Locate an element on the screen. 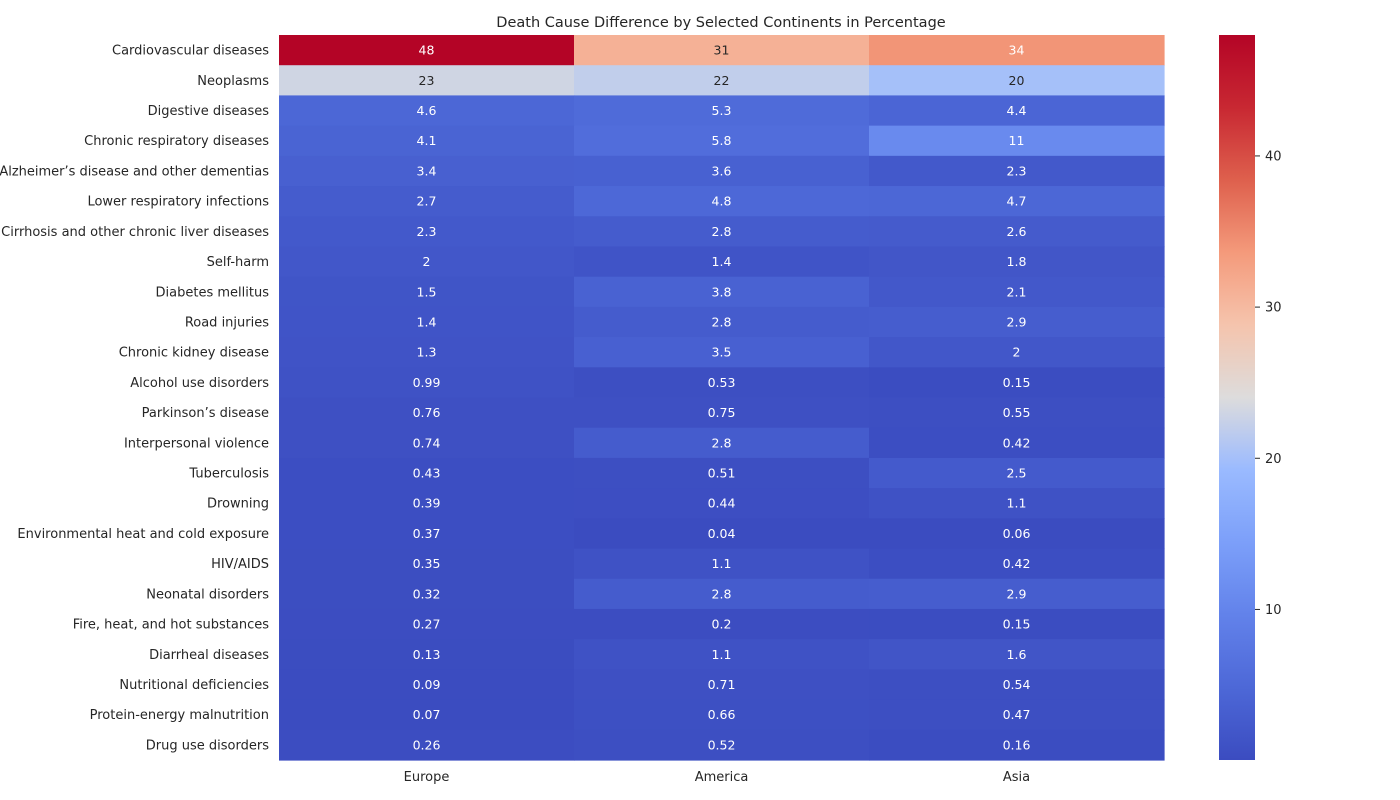 The width and height of the screenshot is (1400, 800). heatmap-cell-diarrheal-diseases-europe is located at coordinates (427, 654).